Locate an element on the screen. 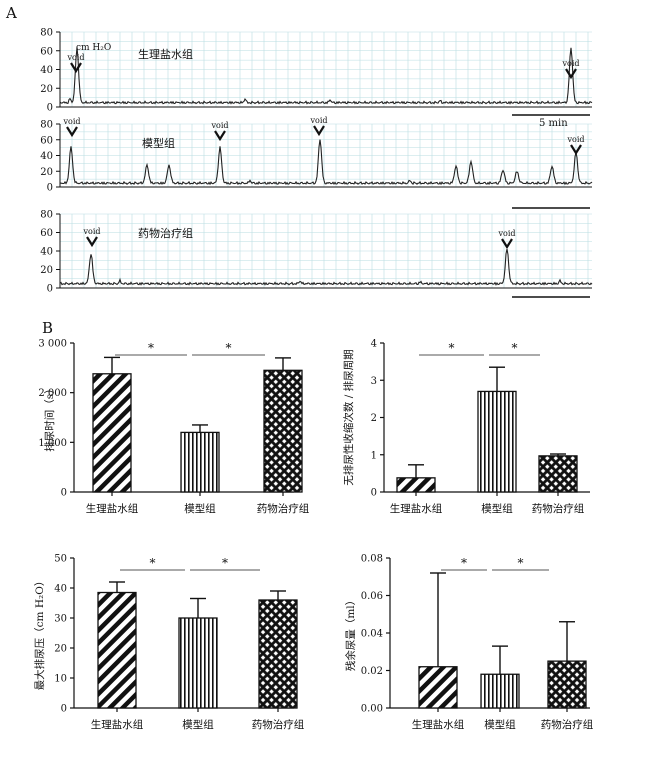 The image size is (650, 761). y-tick-label: 1 is located at coordinates (374, 455).